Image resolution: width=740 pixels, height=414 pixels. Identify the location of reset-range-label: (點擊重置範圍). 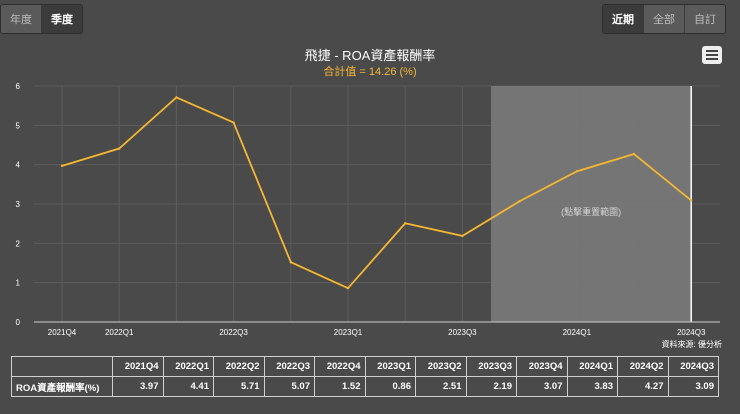
(591, 211).